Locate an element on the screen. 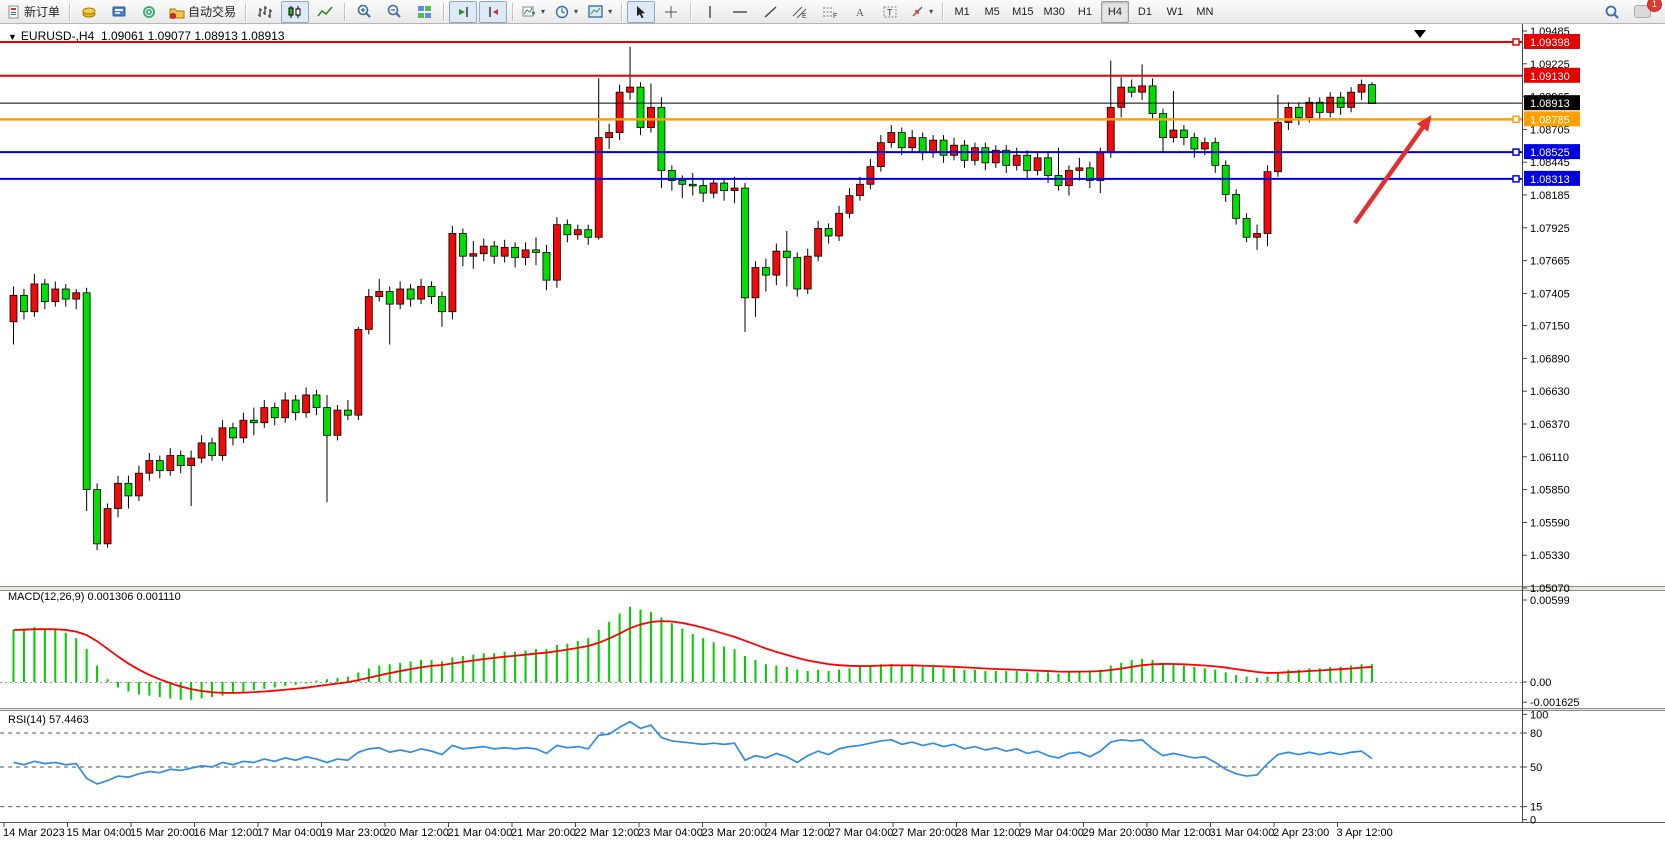 The image size is (1665, 844). chart-line-button is located at coordinates (325, 12).